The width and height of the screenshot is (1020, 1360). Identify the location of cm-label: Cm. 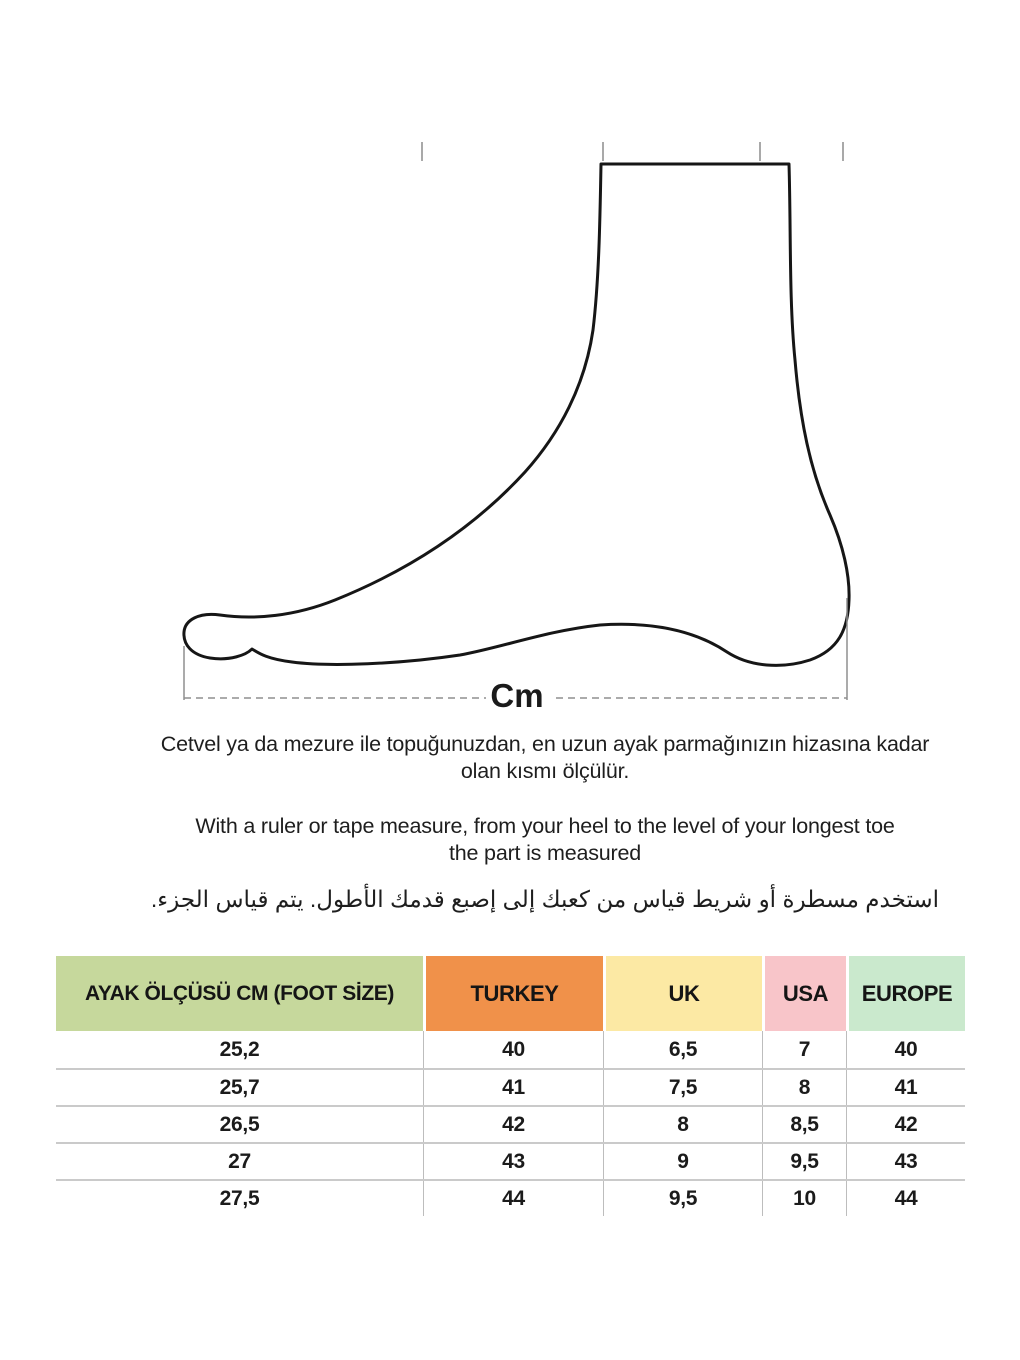
(516, 695).